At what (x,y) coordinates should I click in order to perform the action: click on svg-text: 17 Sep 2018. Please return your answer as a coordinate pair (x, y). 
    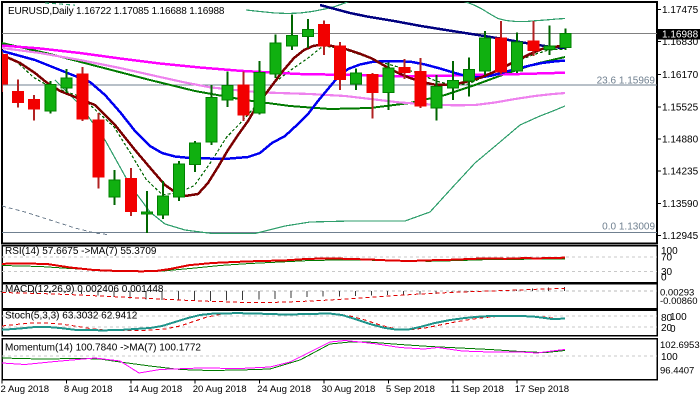
    Looking at the image, I should click on (542, 389).